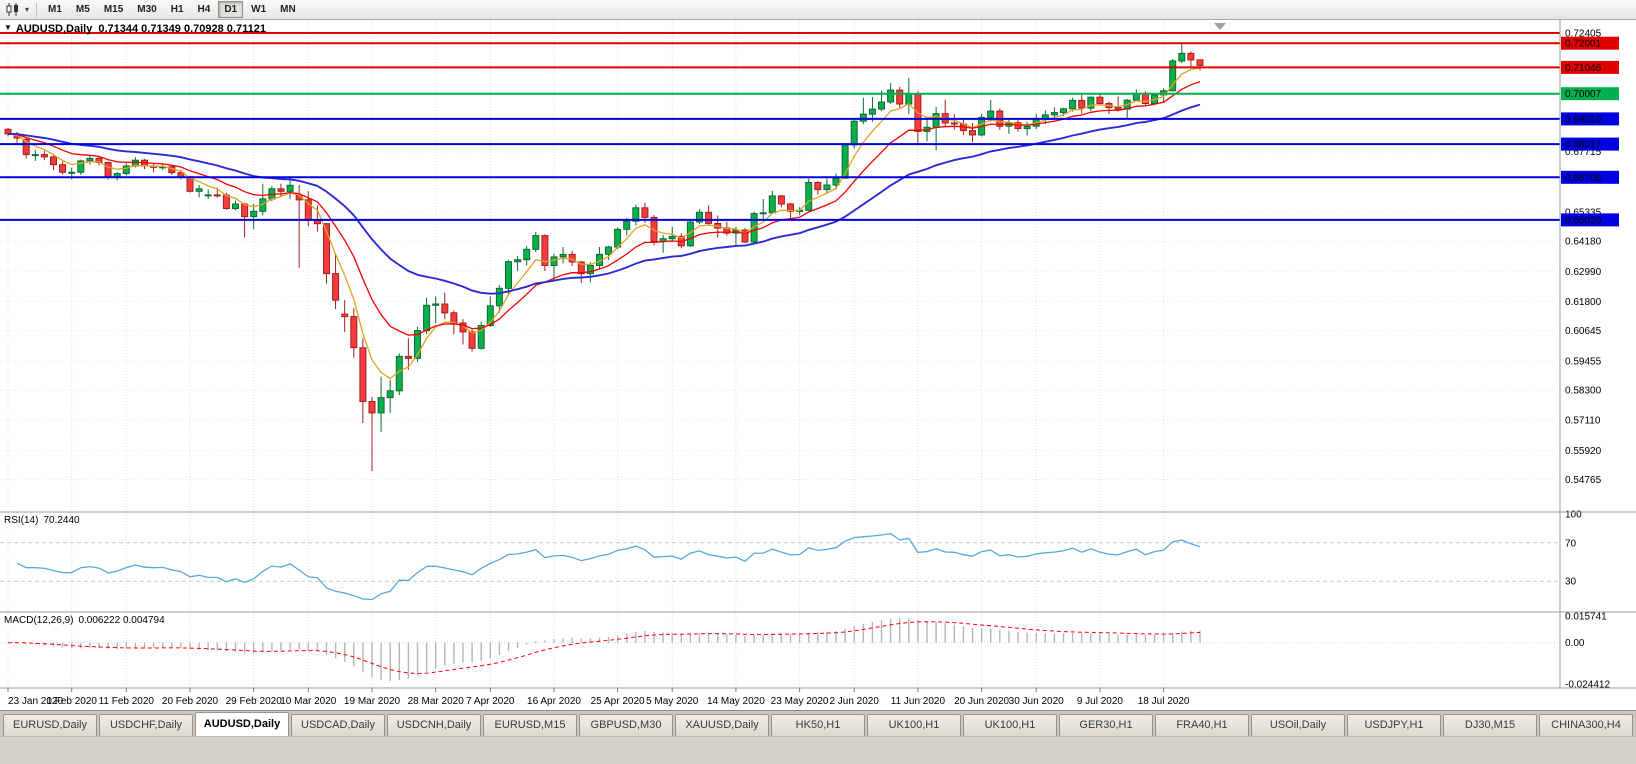  What do you see at coordinates (50, 725) in the screenshot?
I see `chart-tab-eurusd-daily: EURUSD,Daily` at bounding box center [50, 725].